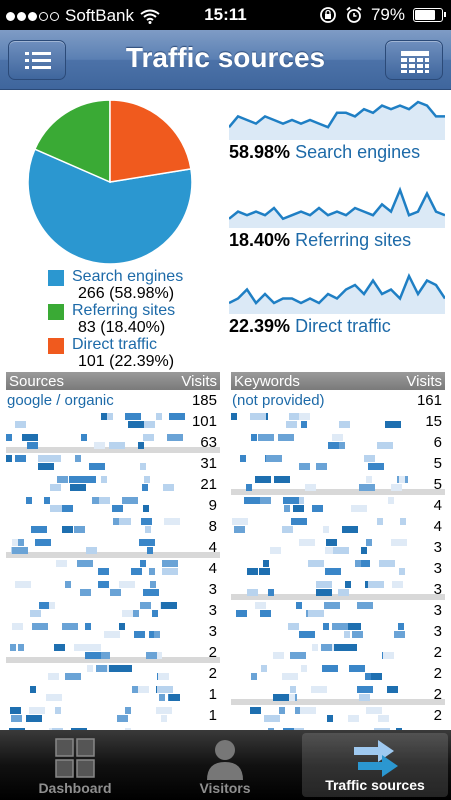 This screenshot has width=451, height=800. I want to click on table-row: 31, so click(113, 463).